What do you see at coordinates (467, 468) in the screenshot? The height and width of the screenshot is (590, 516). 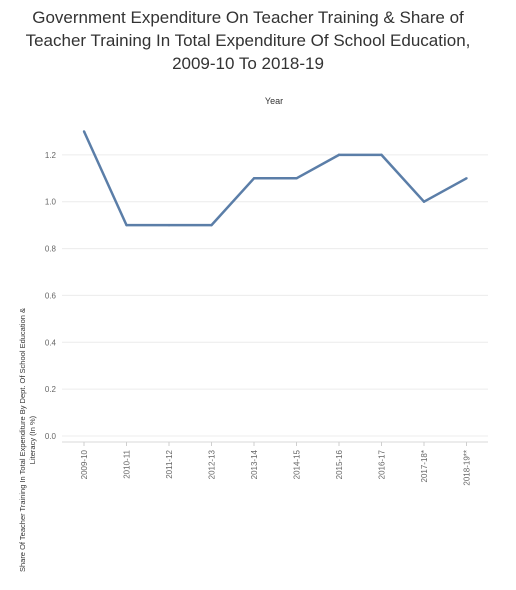 I see `x-tick-label: 2018-19**` at bounding box center [467, 468].